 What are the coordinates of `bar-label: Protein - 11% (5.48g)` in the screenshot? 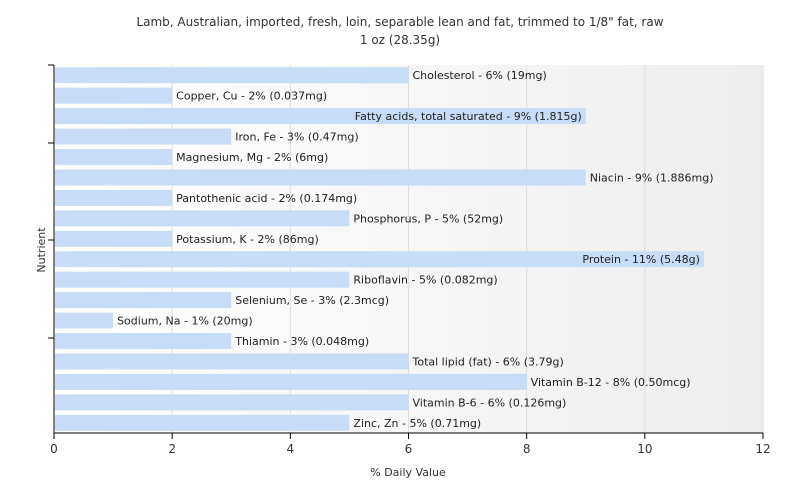 It's located at (641, 259).